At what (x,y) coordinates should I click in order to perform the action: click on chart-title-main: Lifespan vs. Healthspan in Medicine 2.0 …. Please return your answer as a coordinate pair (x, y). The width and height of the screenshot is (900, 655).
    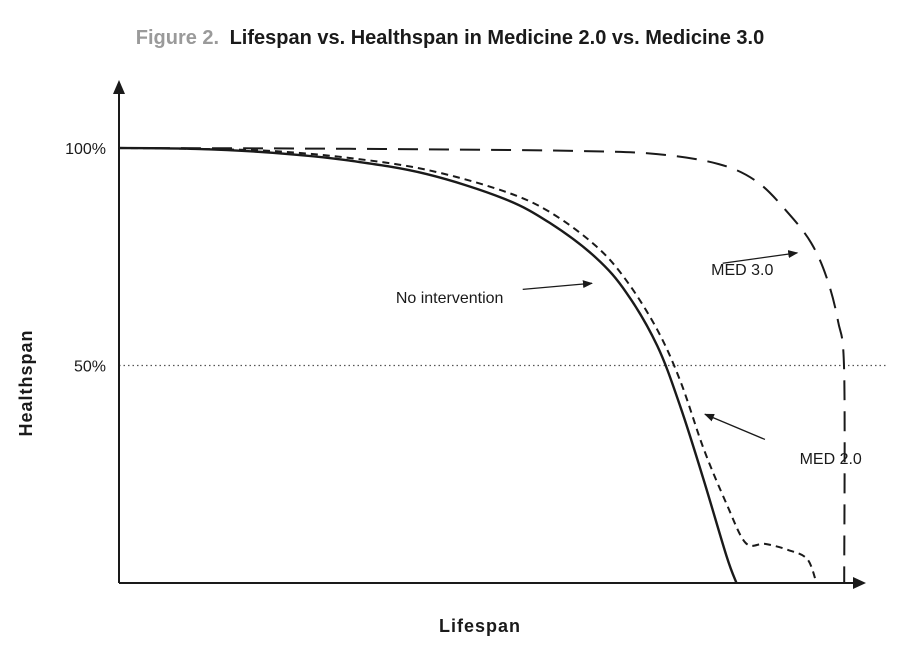
    Looking at the image, I should click on (497, 38).